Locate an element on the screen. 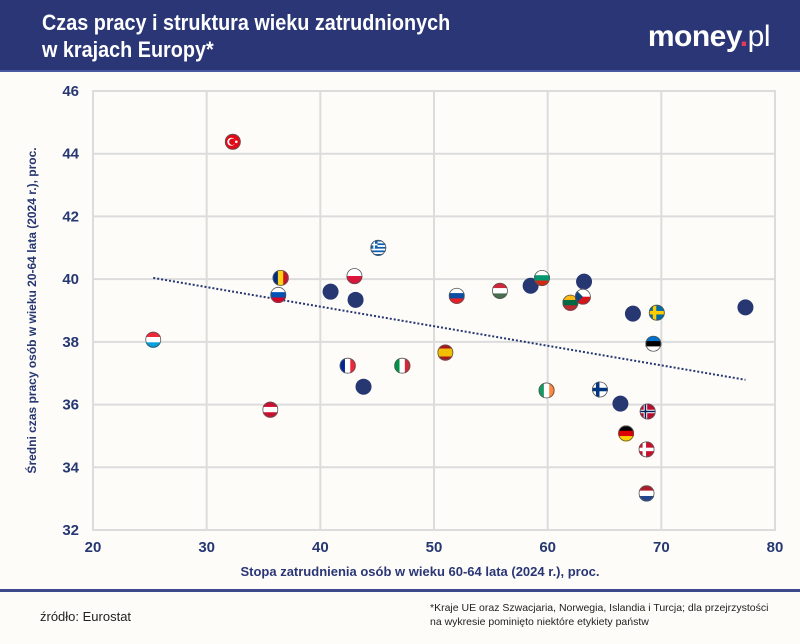 The height and width of the screenshot is (644, 800). footer-divider is located at coordinates (400, 590).